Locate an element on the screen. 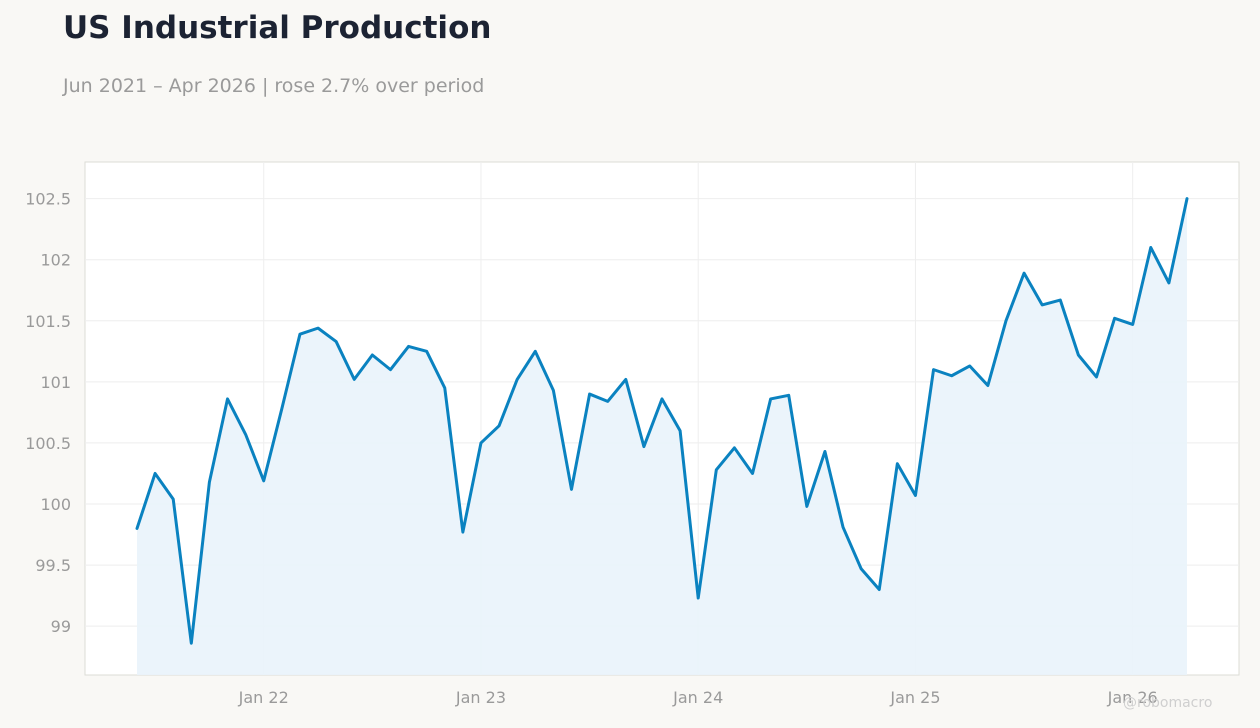  x-tick-label: Jan 23 is located at coordinates (480, 697).